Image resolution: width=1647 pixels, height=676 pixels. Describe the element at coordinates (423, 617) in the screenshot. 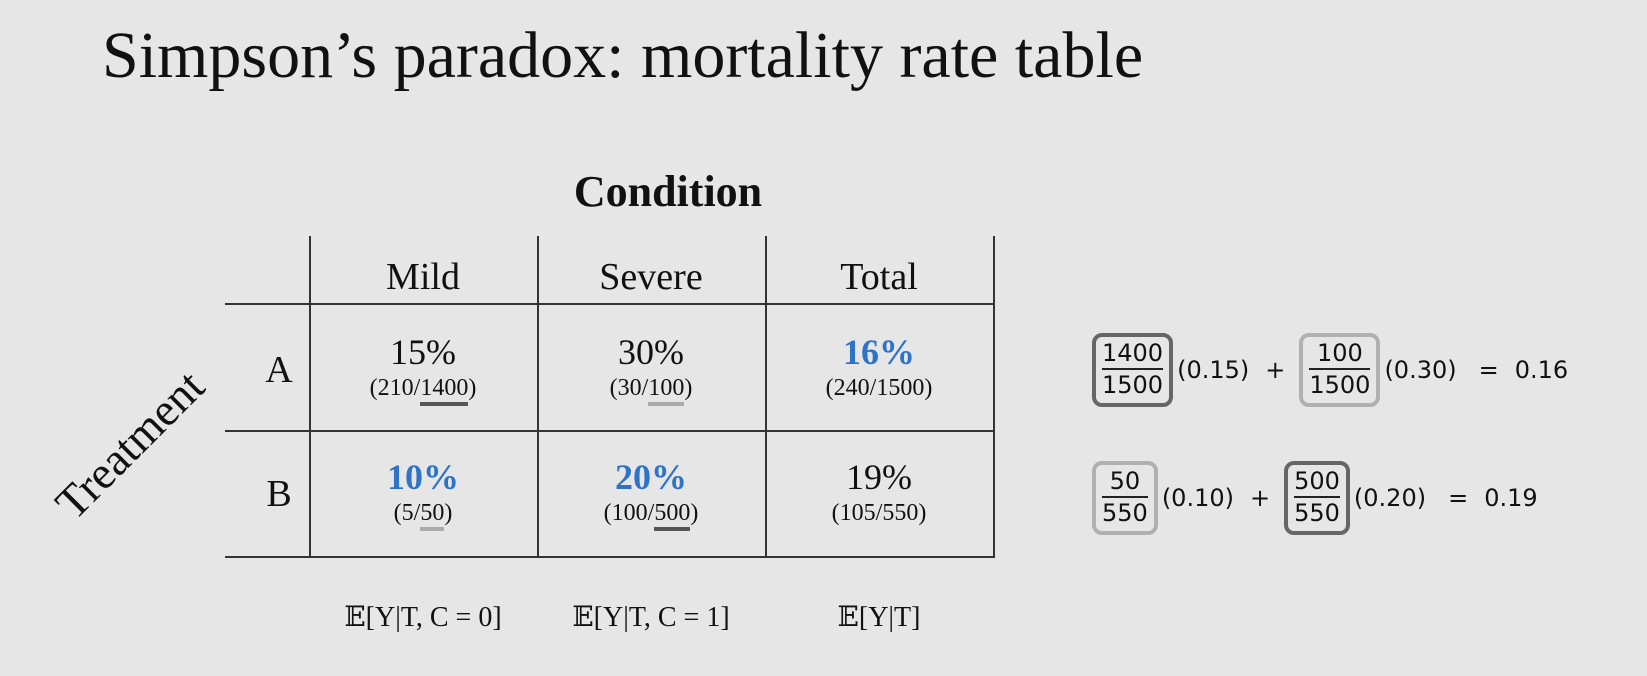

I see `expectation-mild: 𝔼[Y|T, C = 0]` at that location.